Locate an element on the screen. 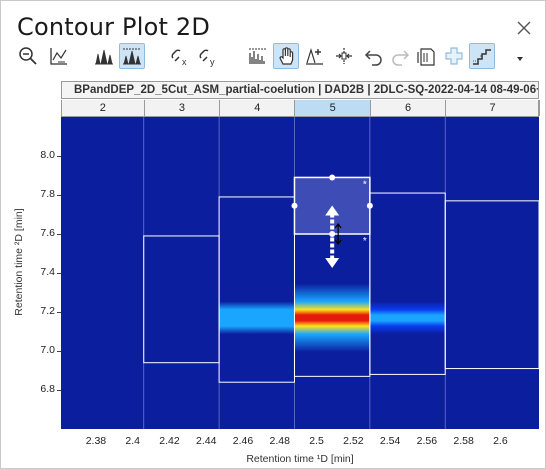 This screenshot has width=546, height=469. unlink-y-icon: y is located at coordinates (207, 58).